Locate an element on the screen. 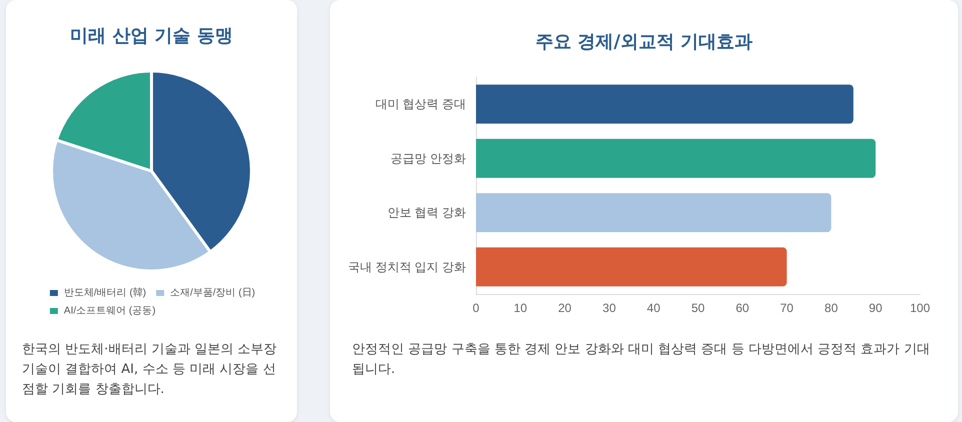  text: 한국의 반도체·배터리 기술과 일본의 소부장 기술이 결합하여 AI, 수소 등 미래 시장을 선점할 기회를 창출합니다. is located at coordinates (150, 370).